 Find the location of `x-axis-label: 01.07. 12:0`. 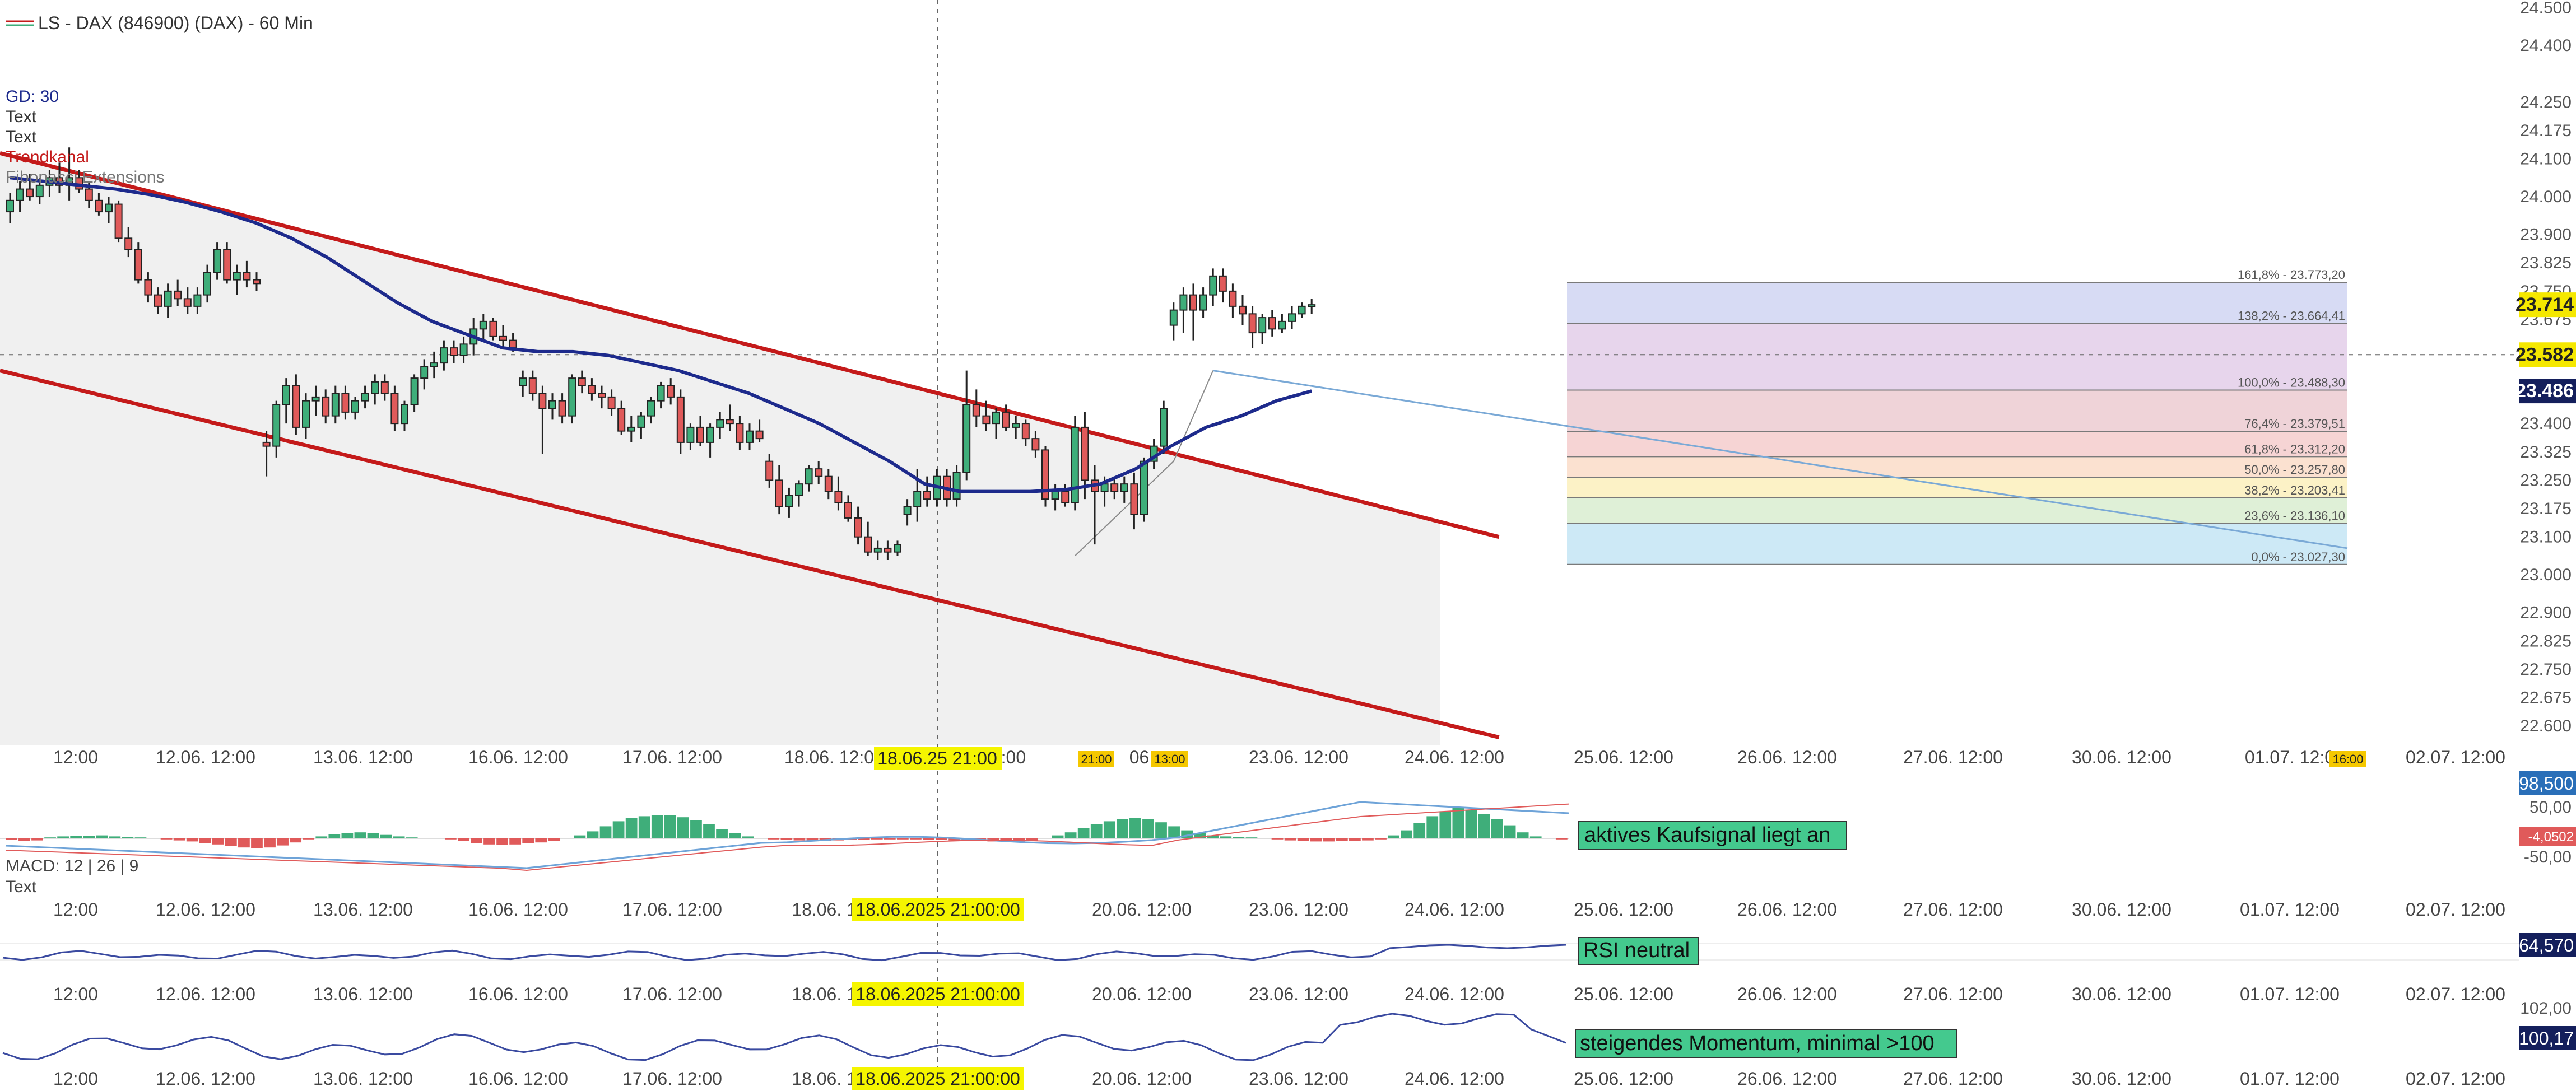

x-axis-label: 01.07. 12:0 is located at coordinates (2290, 757).